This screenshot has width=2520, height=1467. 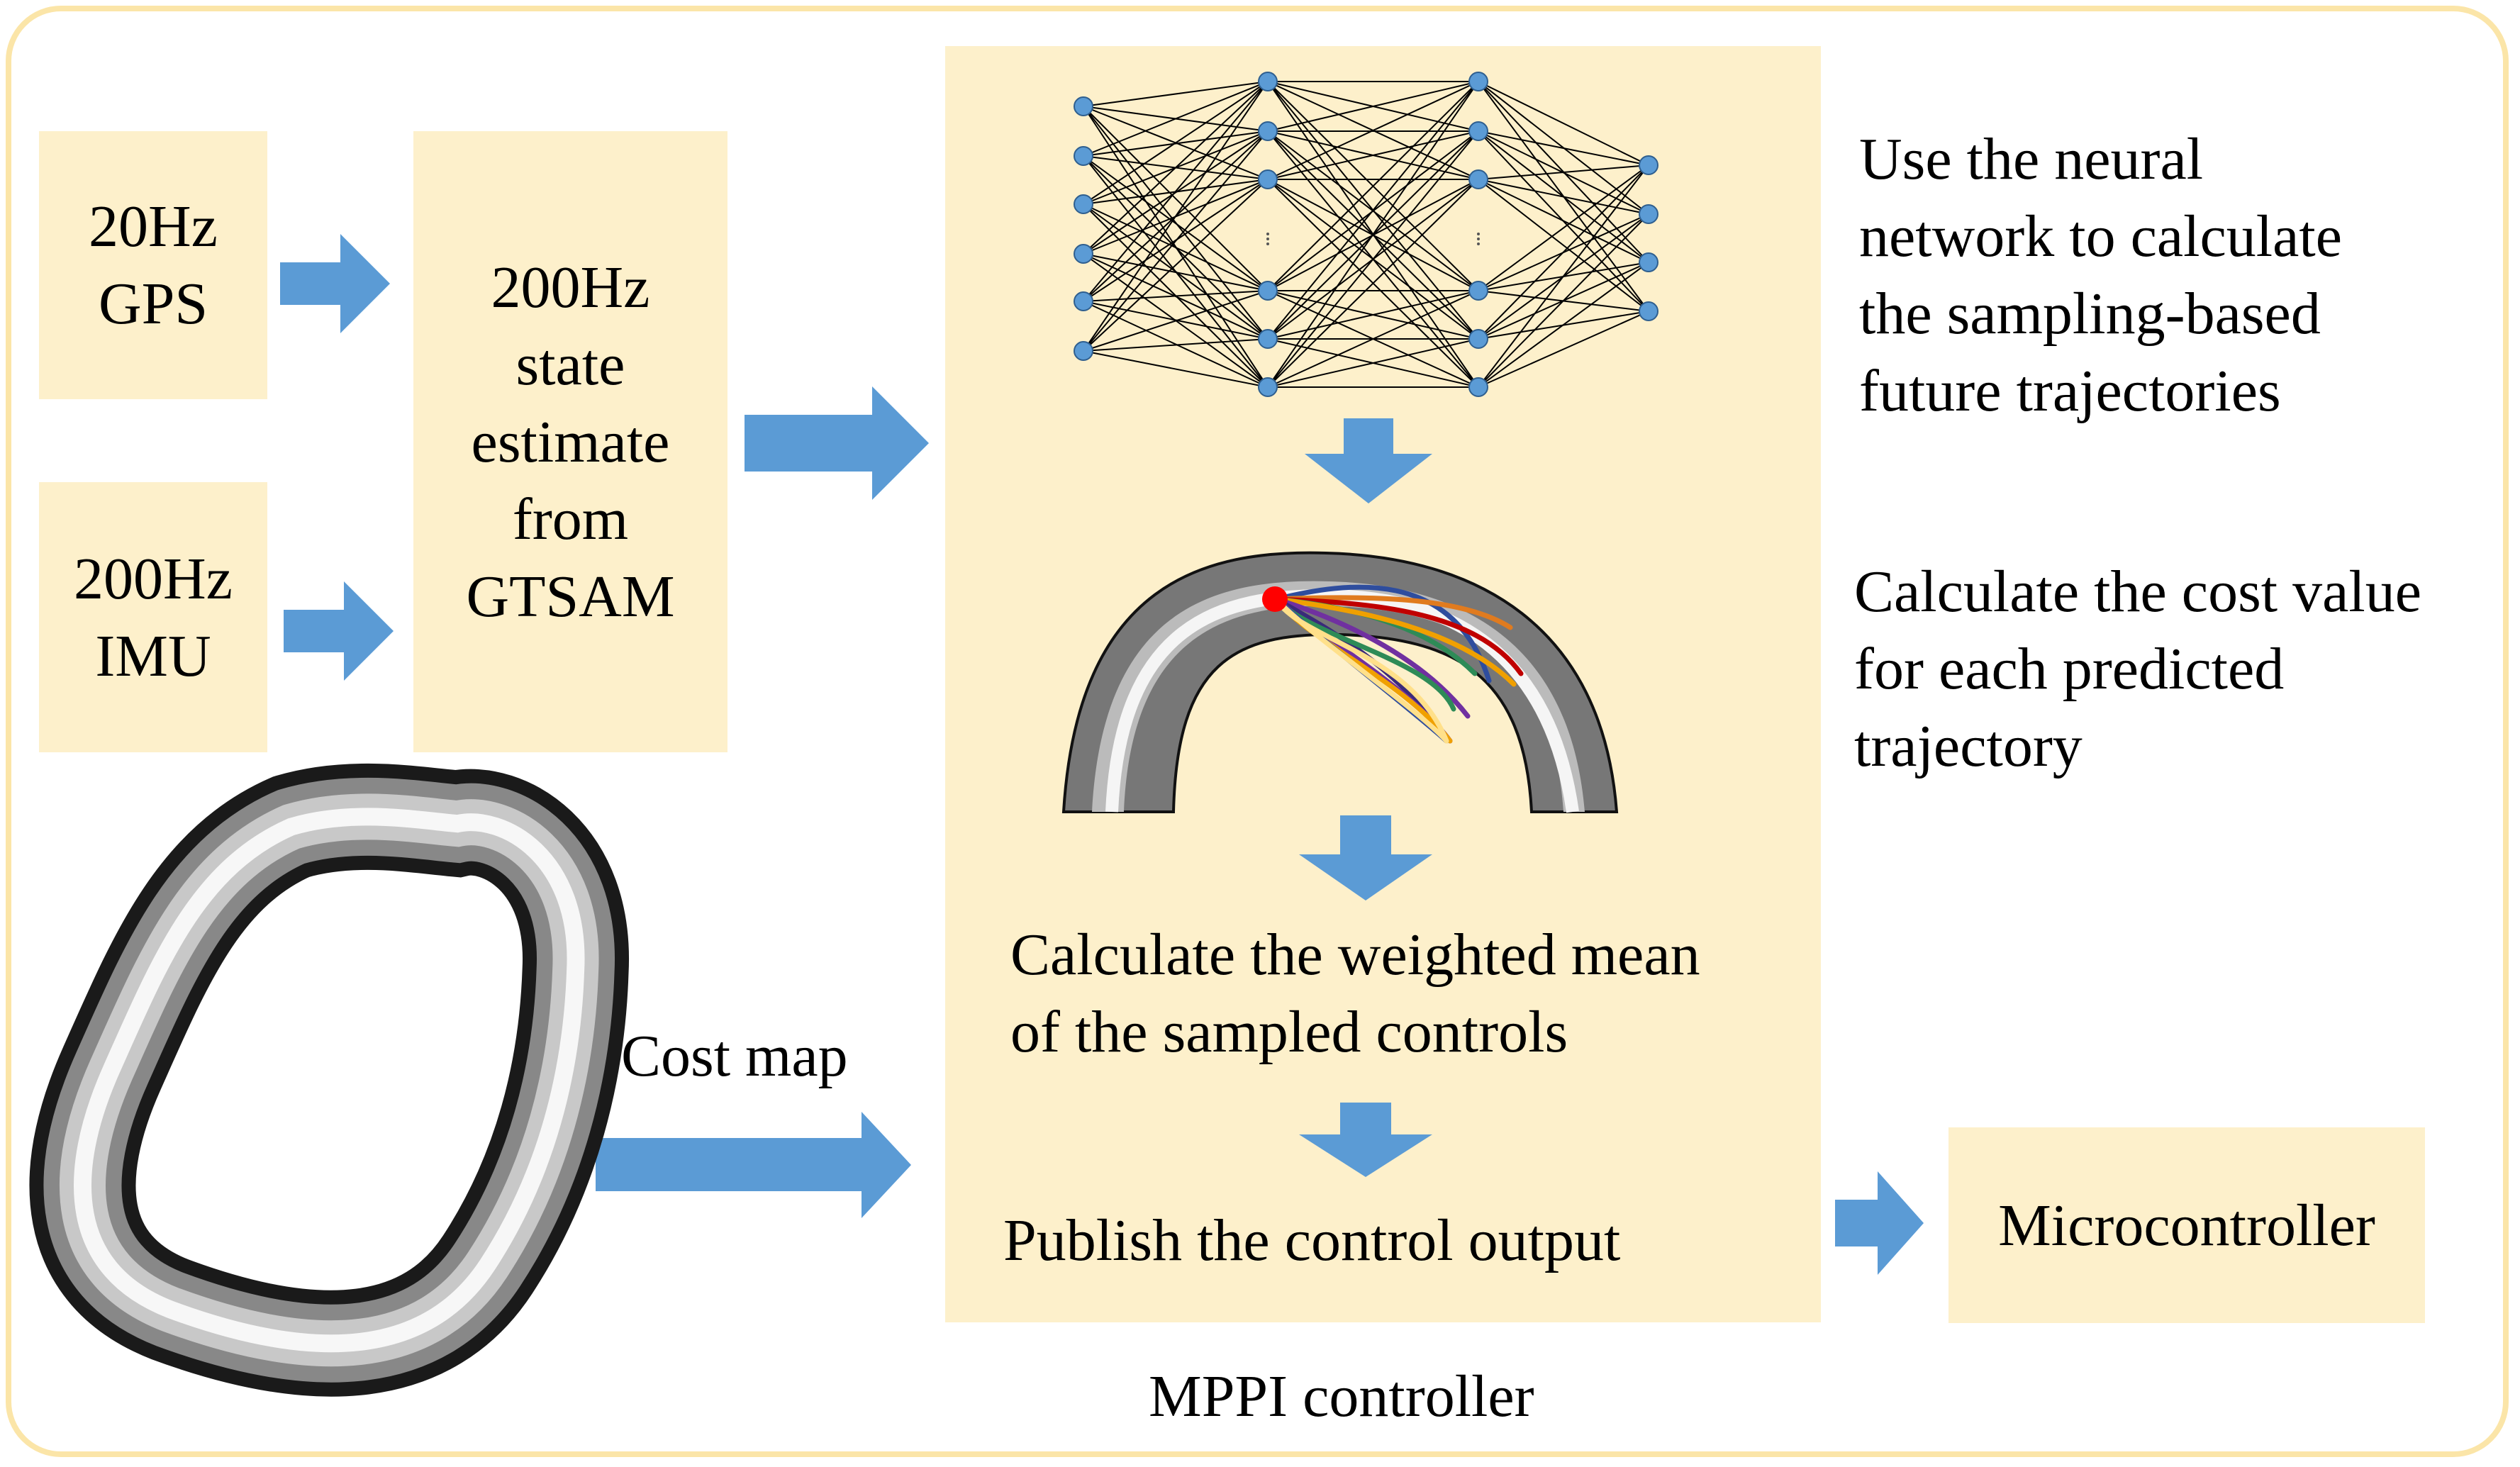 I want to click on cost-map-label: Cost map, so click(x=735, y=1056).